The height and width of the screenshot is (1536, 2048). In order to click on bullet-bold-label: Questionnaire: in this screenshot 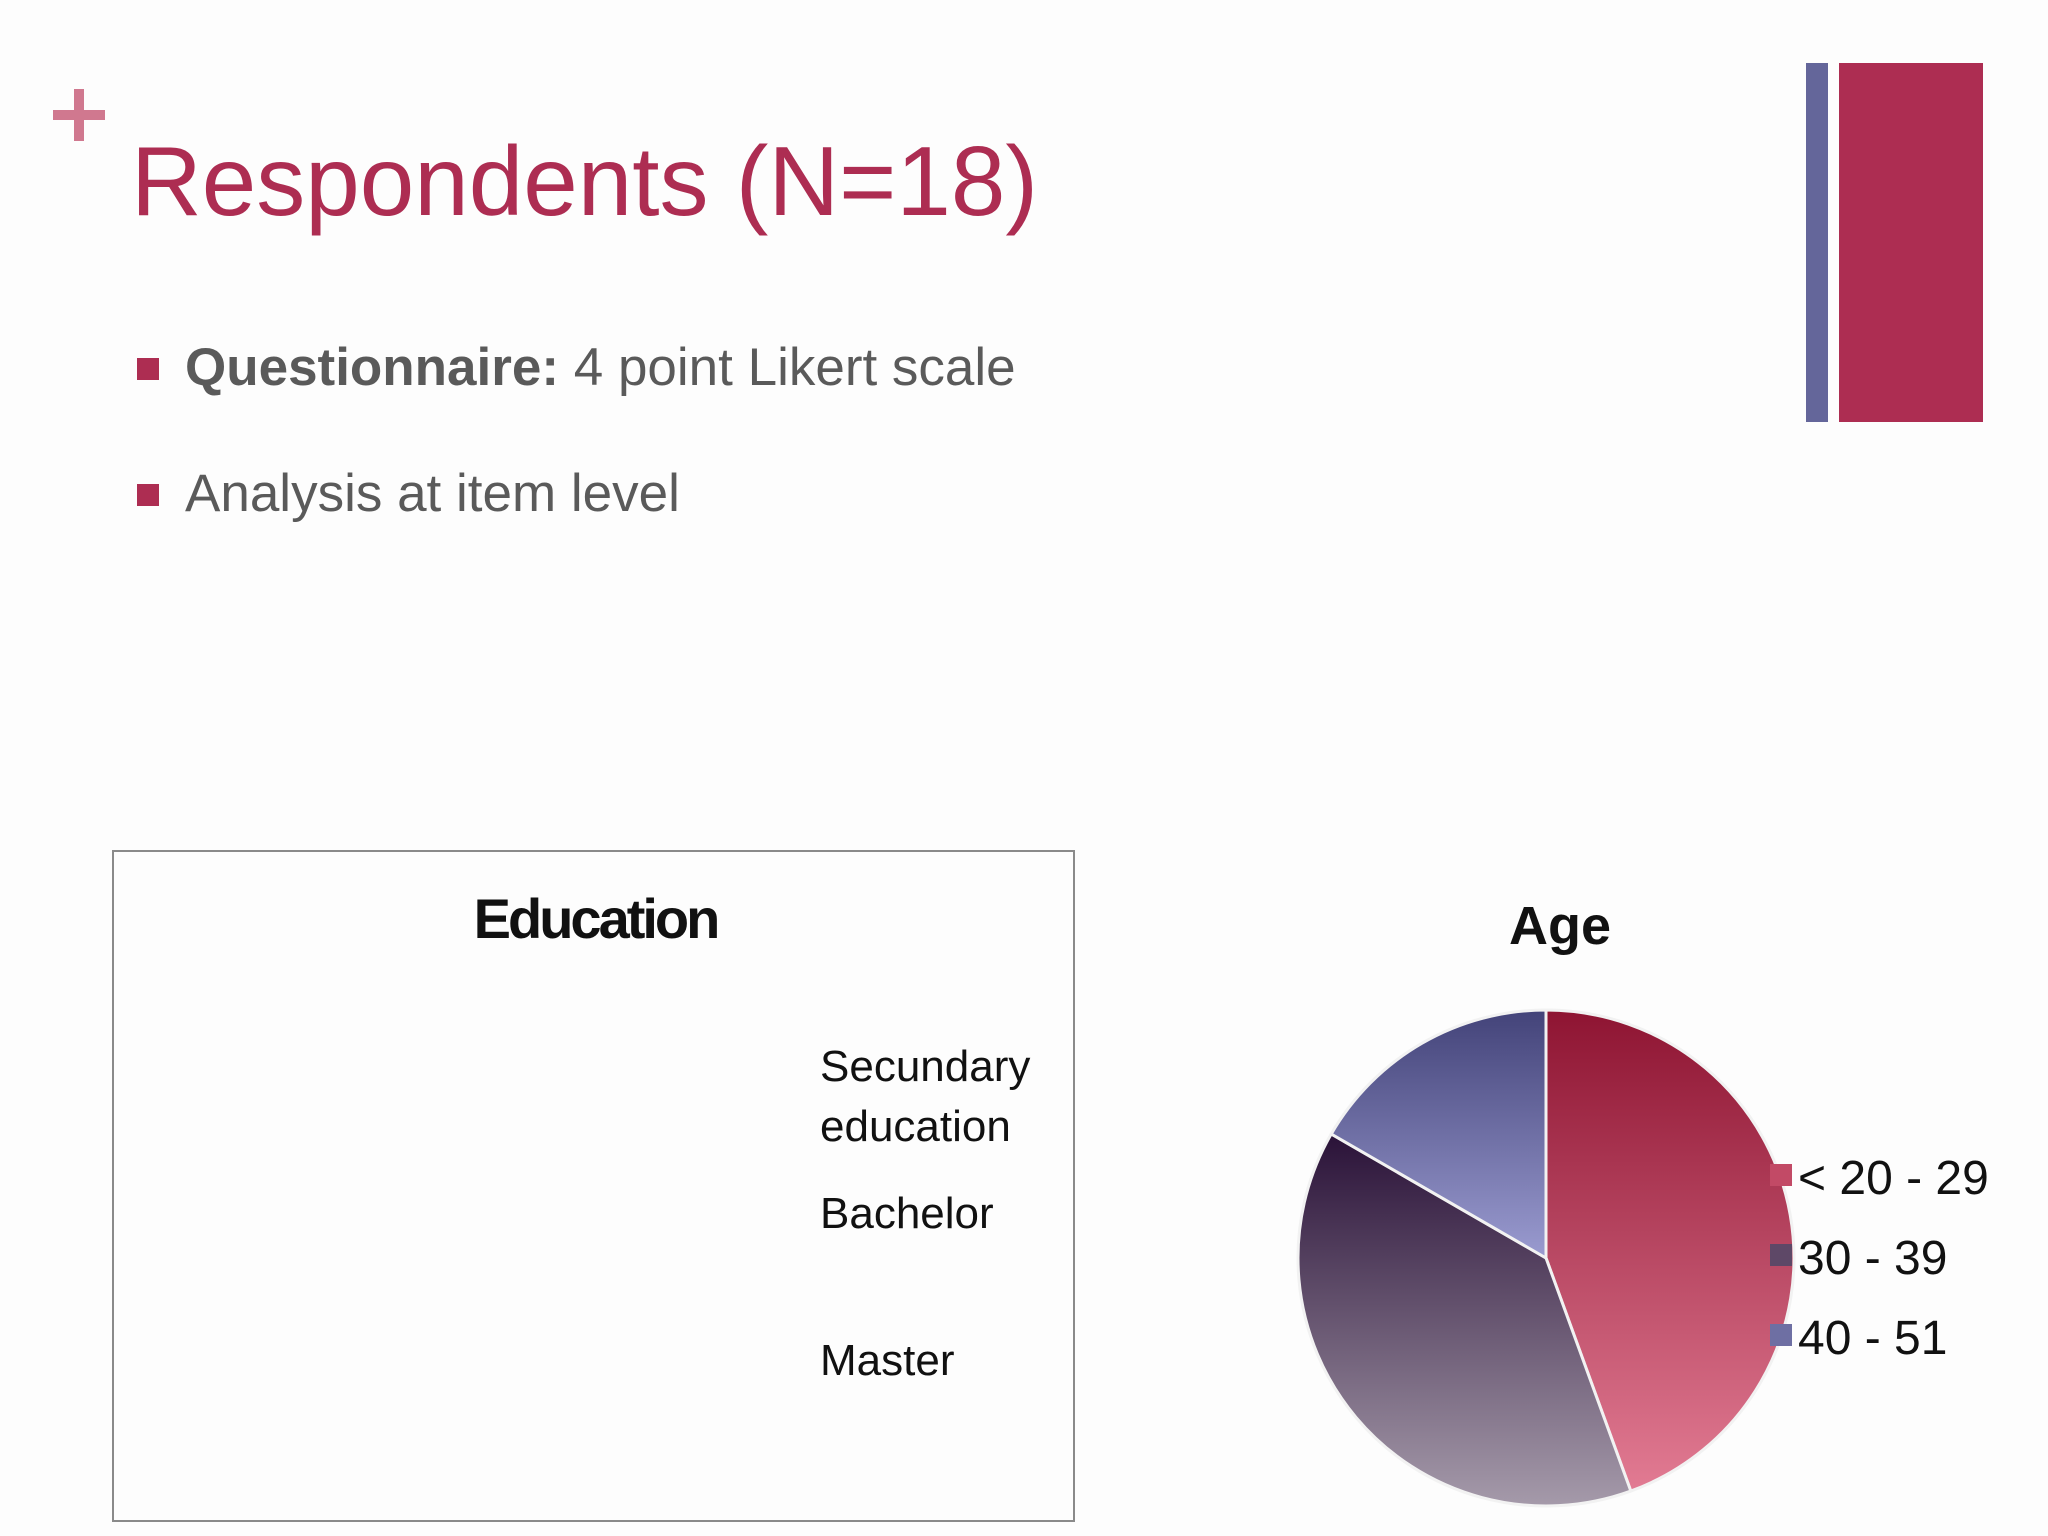, I will do `click(372, 367)`.